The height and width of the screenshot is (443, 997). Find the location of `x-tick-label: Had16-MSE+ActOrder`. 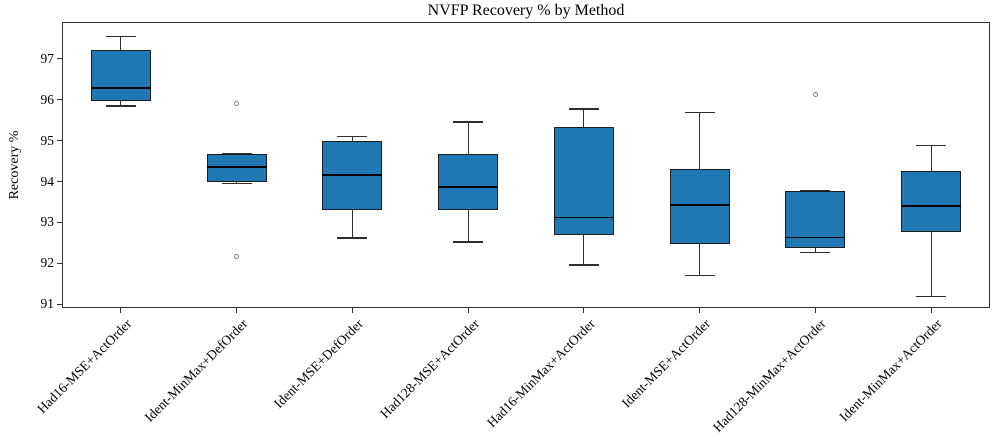

x-tick-label: Had16-MSE+ActOrder is located at coordinates (84, 366).